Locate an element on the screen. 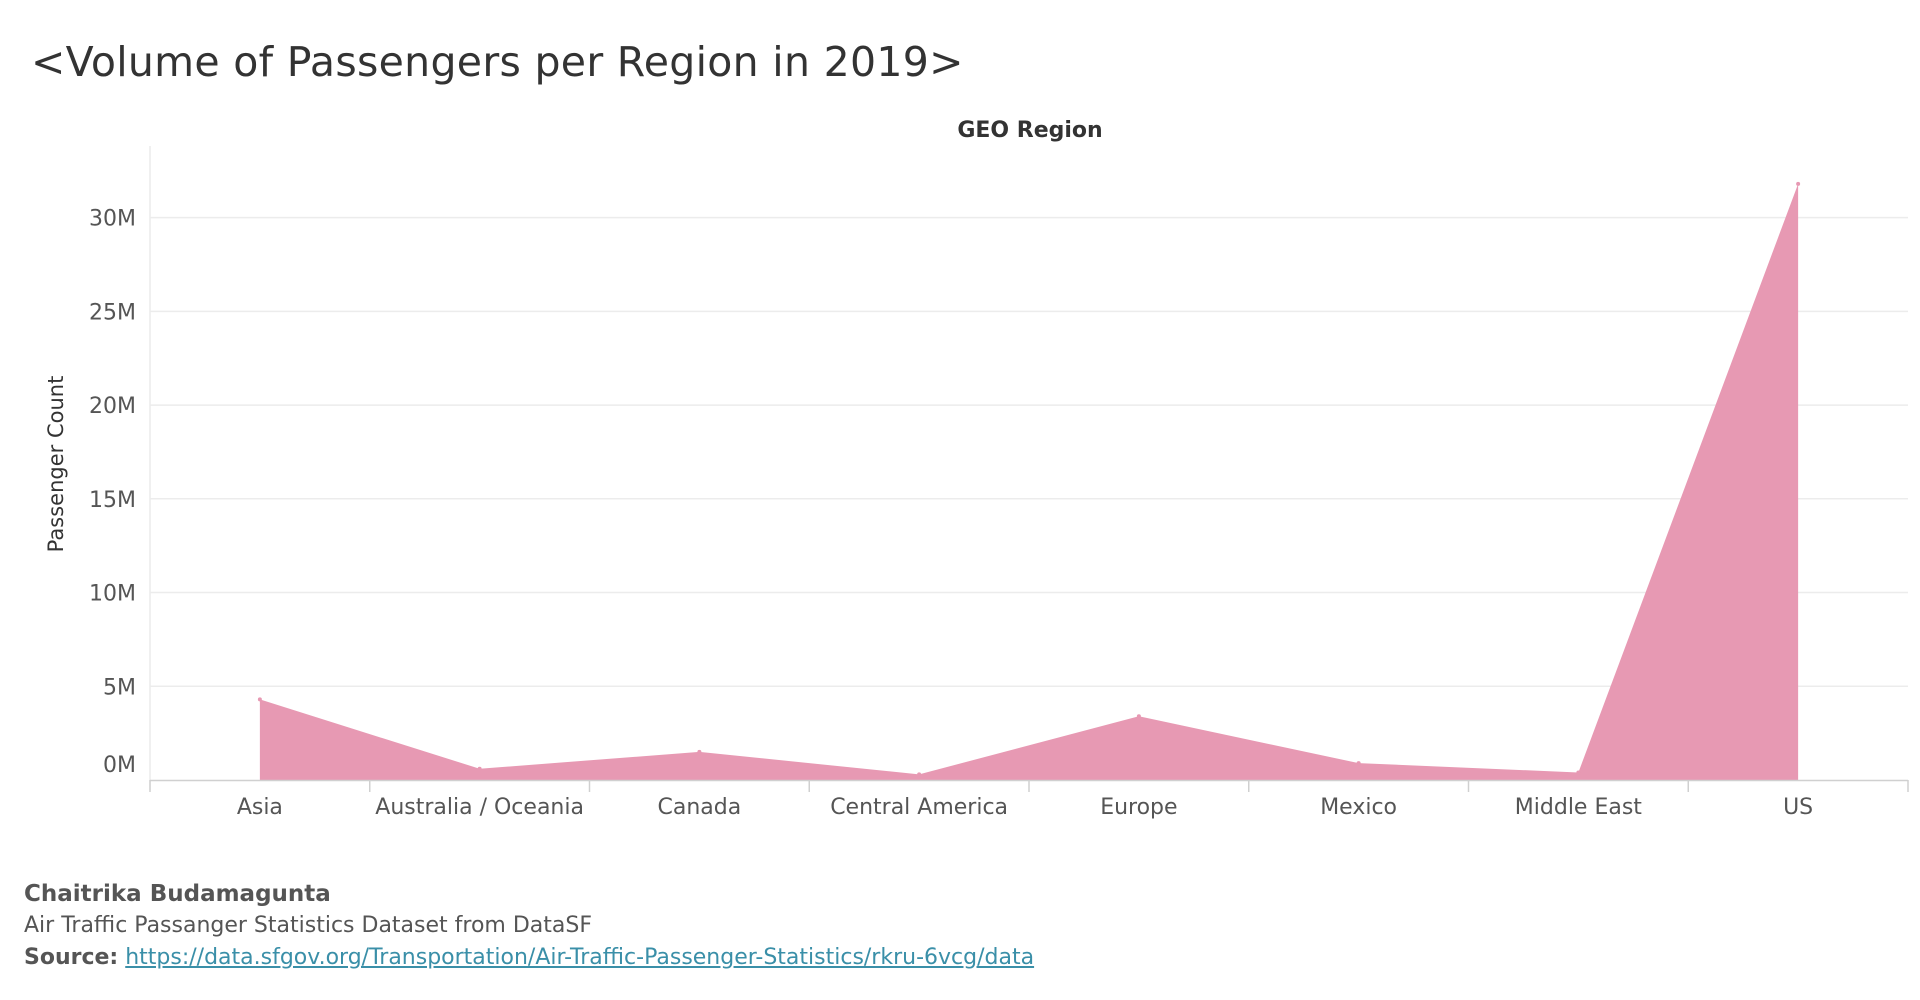 Image resolution: width=1920 pixels, height=1000 pixels. y-tick-label: 30M is located at coordinates (112, 219).